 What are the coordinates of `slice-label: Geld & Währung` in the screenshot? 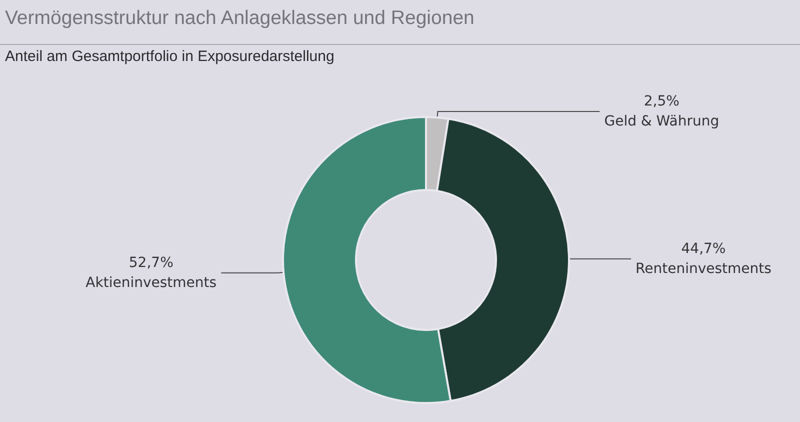 It's located at (662, 121).